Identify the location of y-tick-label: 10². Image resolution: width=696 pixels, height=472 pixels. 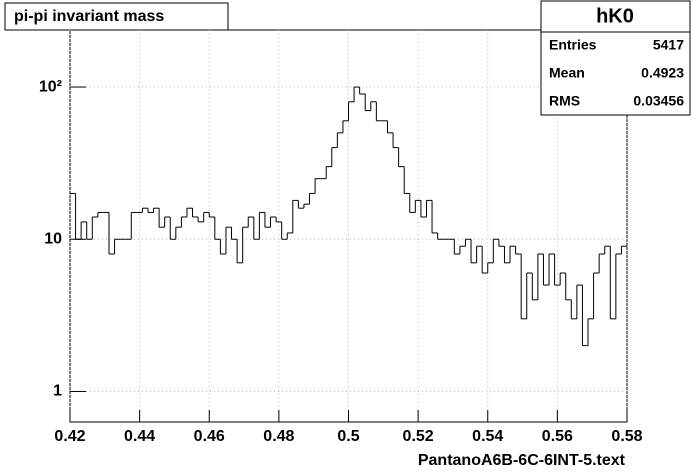
(50, 86).